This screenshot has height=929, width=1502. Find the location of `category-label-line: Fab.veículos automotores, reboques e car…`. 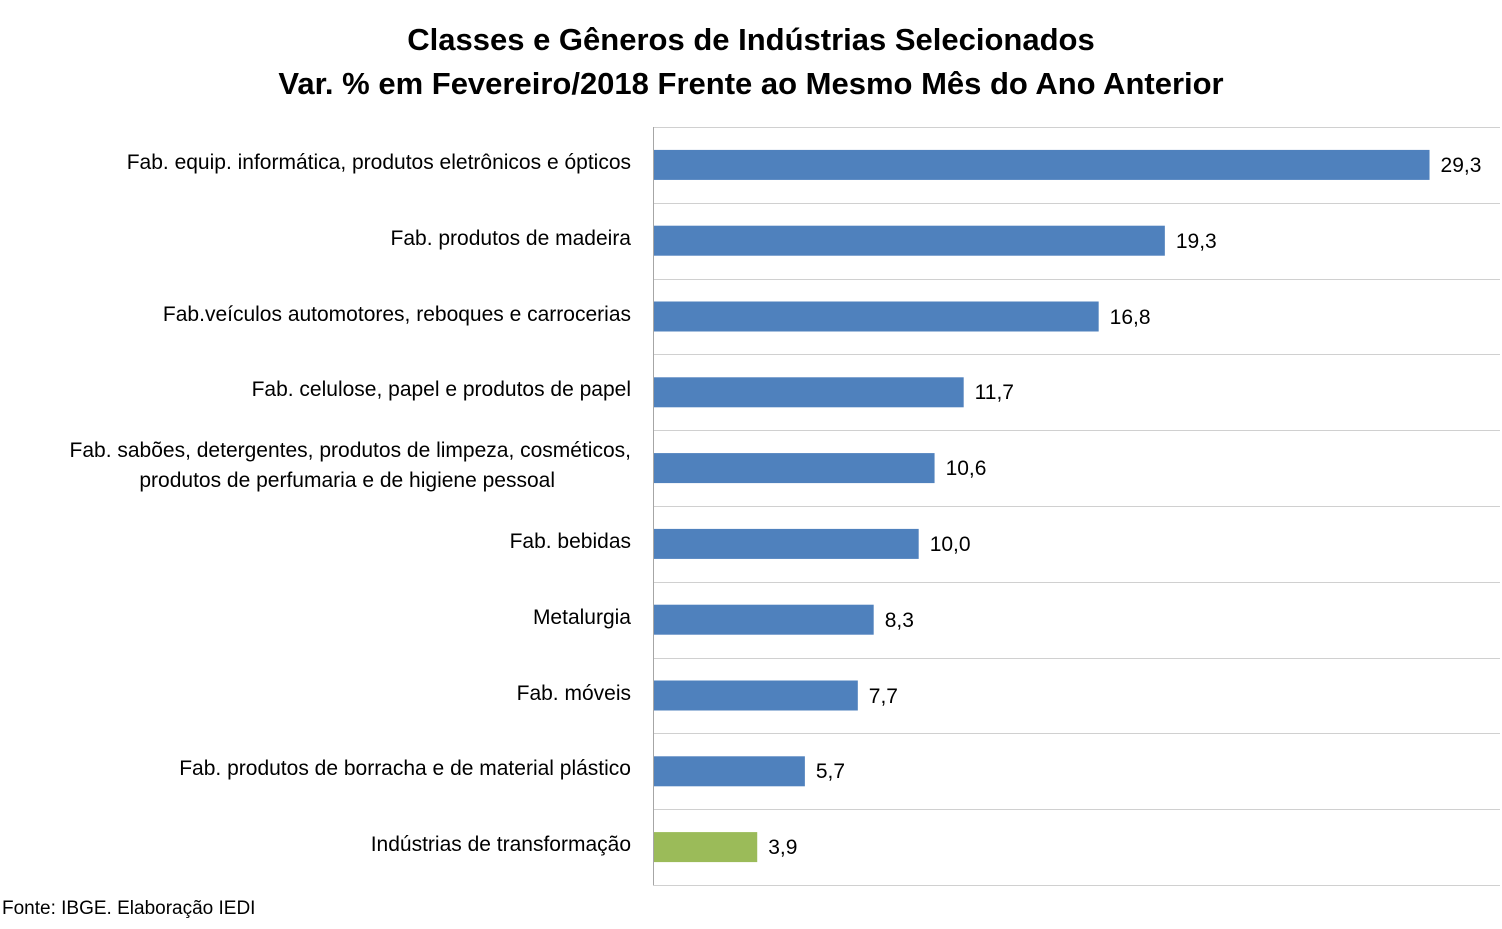

category-label-line: Fab.veículos automotores, reboques e car… is located at coordinates (396, 314).